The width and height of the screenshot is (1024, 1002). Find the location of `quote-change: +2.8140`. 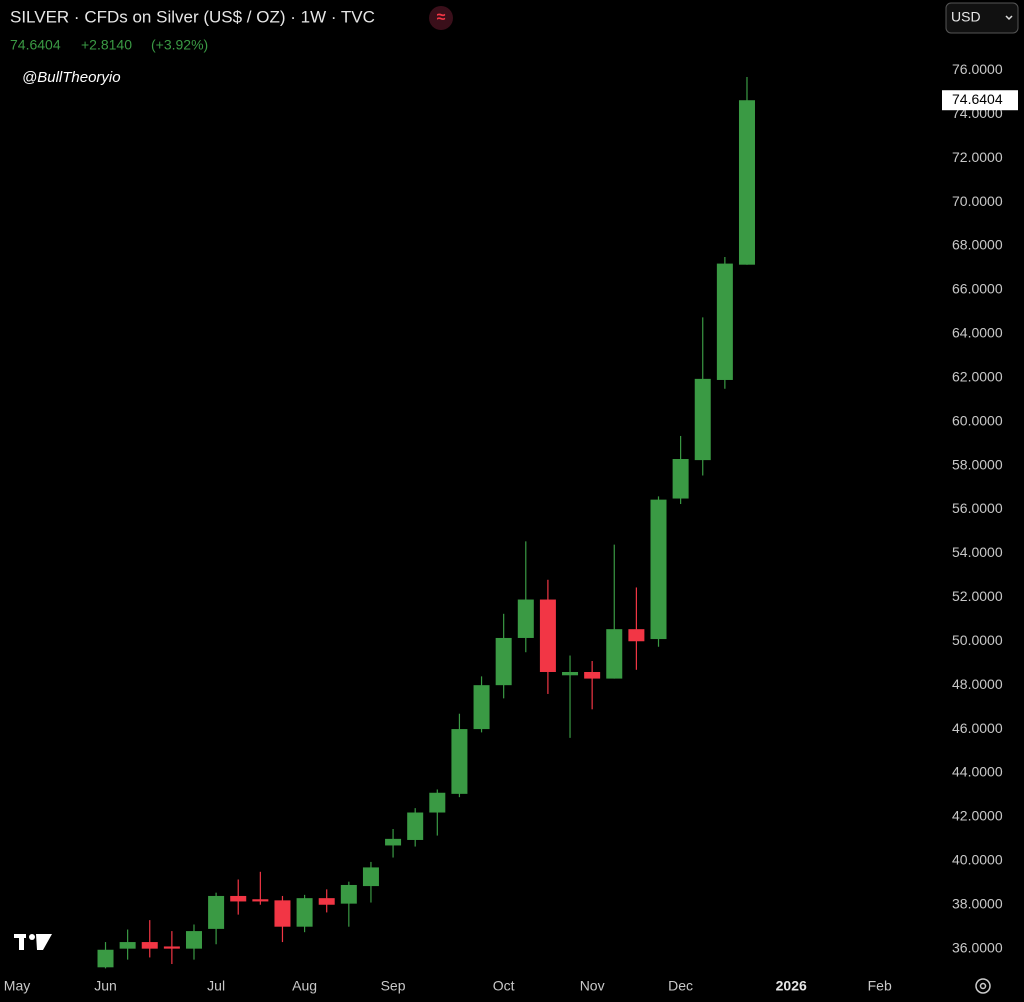

quote-change: +2.8140 is located at coordinates (106, 45).